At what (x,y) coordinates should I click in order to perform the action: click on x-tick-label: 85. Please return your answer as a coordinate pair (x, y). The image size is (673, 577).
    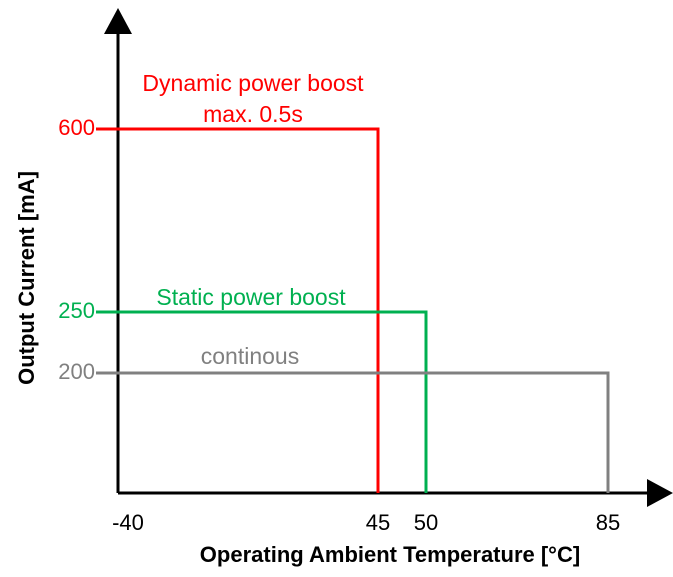
    Looking at the image, I should click on (608, 522).